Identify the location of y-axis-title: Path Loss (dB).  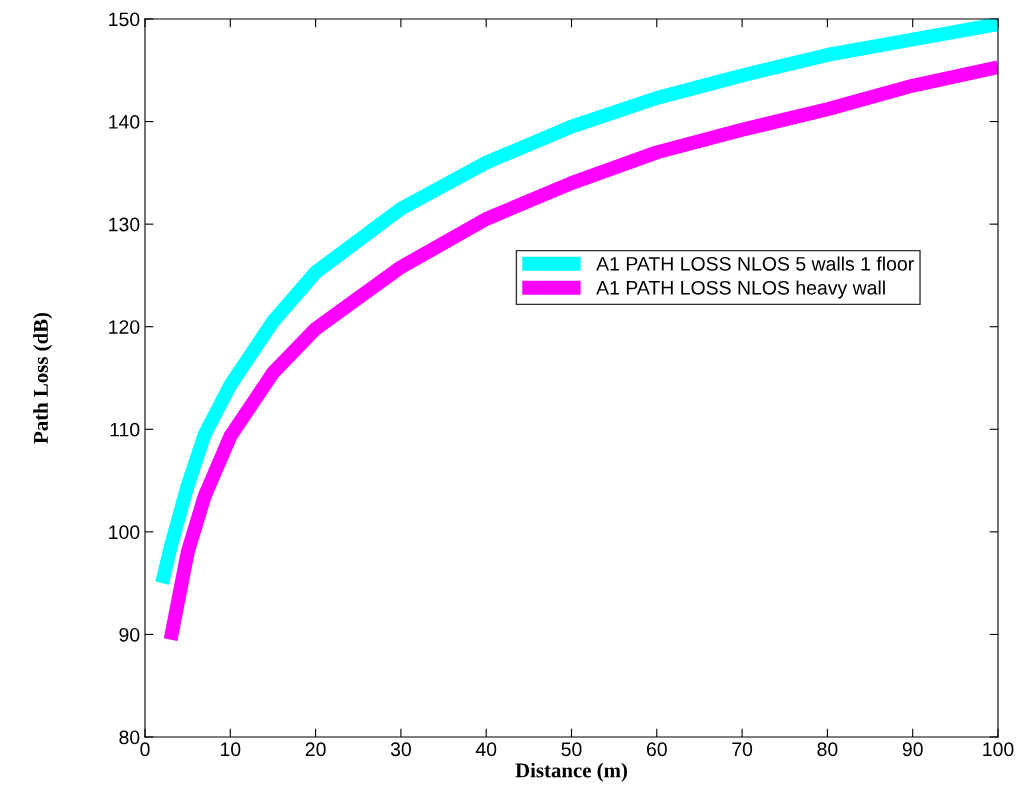
(43, 378).